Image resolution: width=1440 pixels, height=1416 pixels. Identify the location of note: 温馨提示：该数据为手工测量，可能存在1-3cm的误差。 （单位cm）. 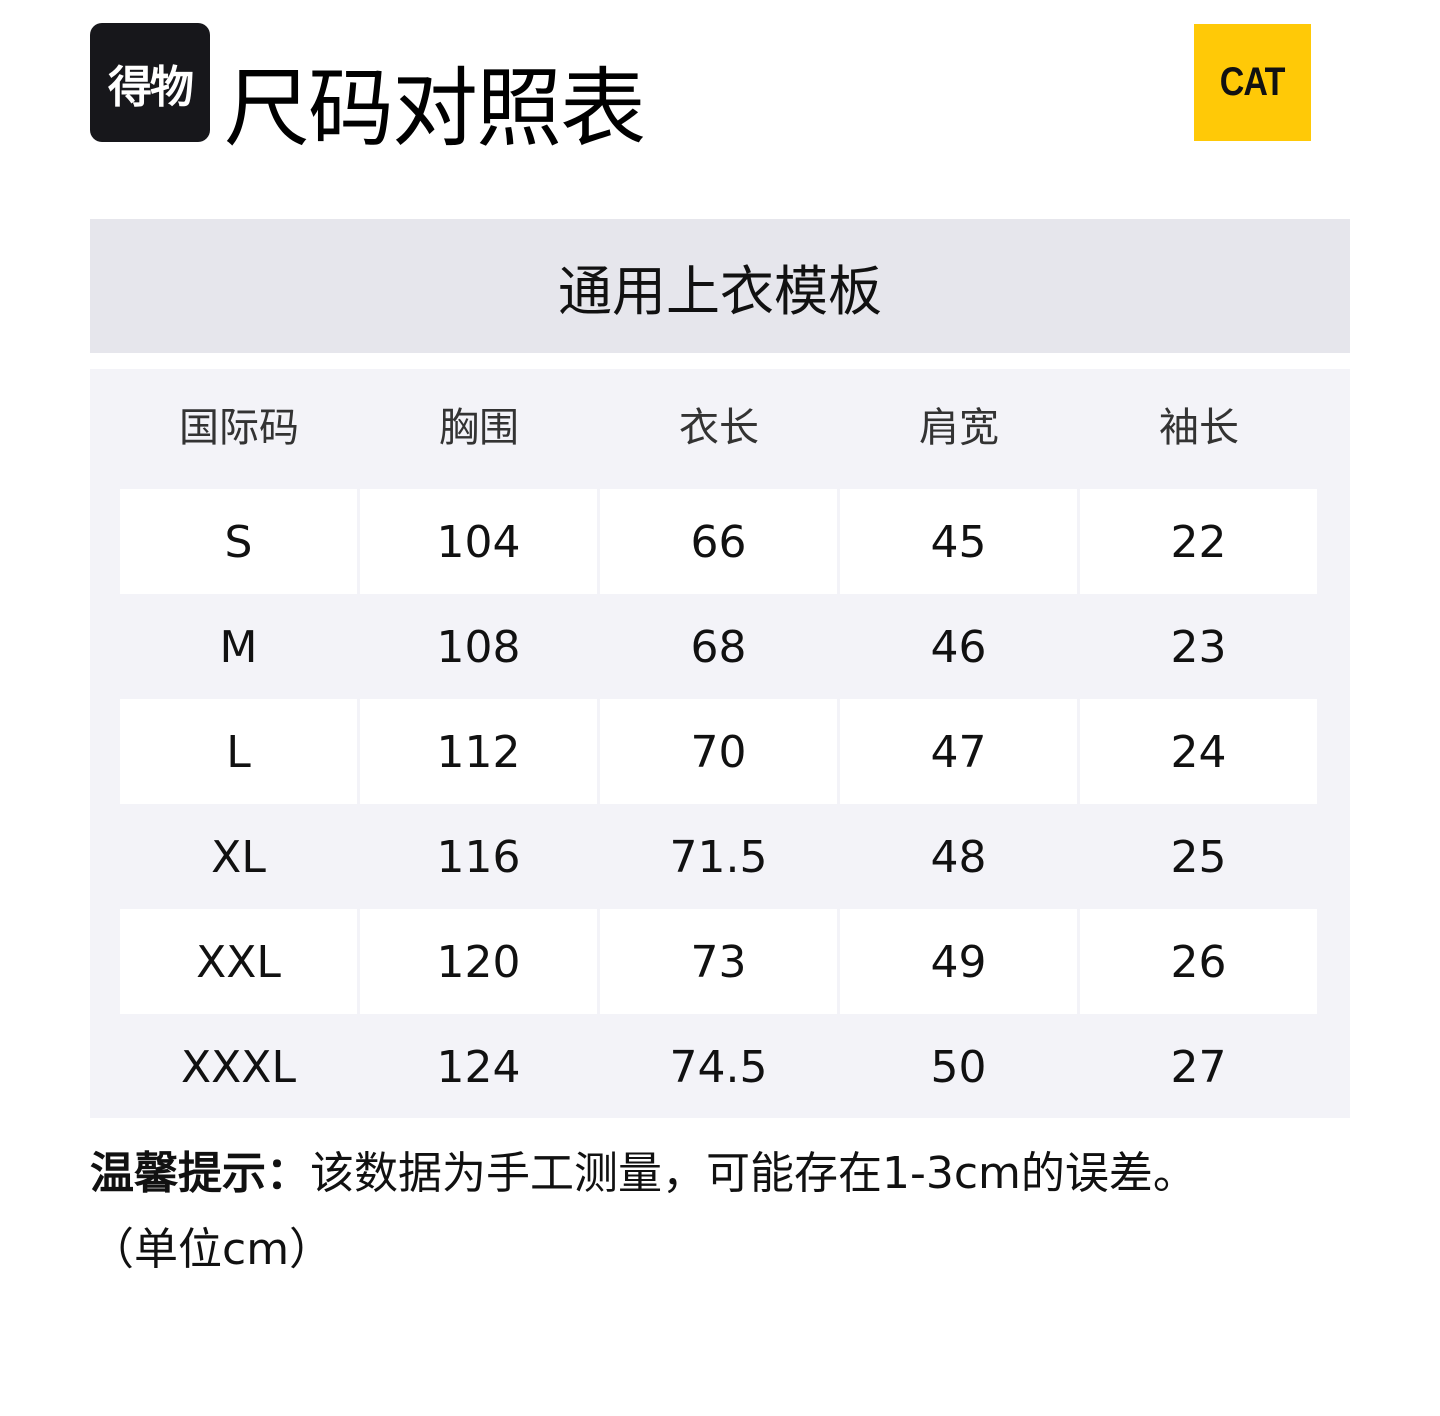
(740, 1212).